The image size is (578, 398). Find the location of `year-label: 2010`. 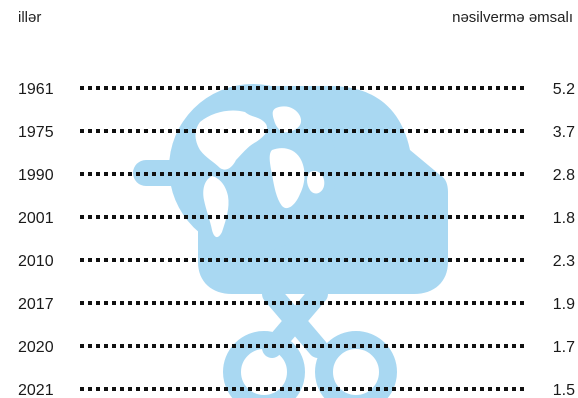

year-label: 2010 is located at coordinates (36, 261).